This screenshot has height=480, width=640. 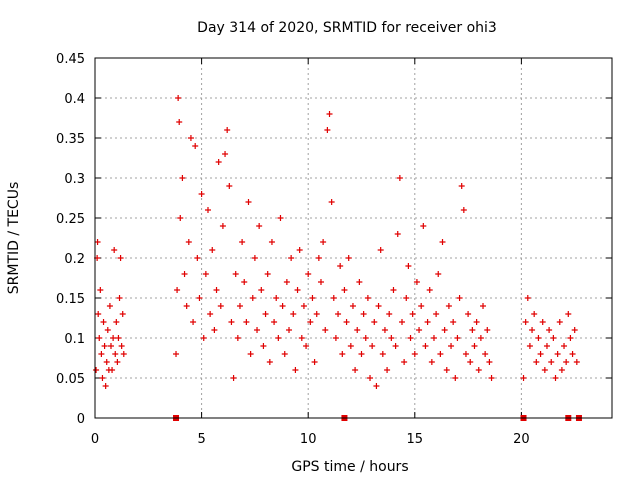 I want to click on y-tick-label: 0.15, so click(x=70, y=299).